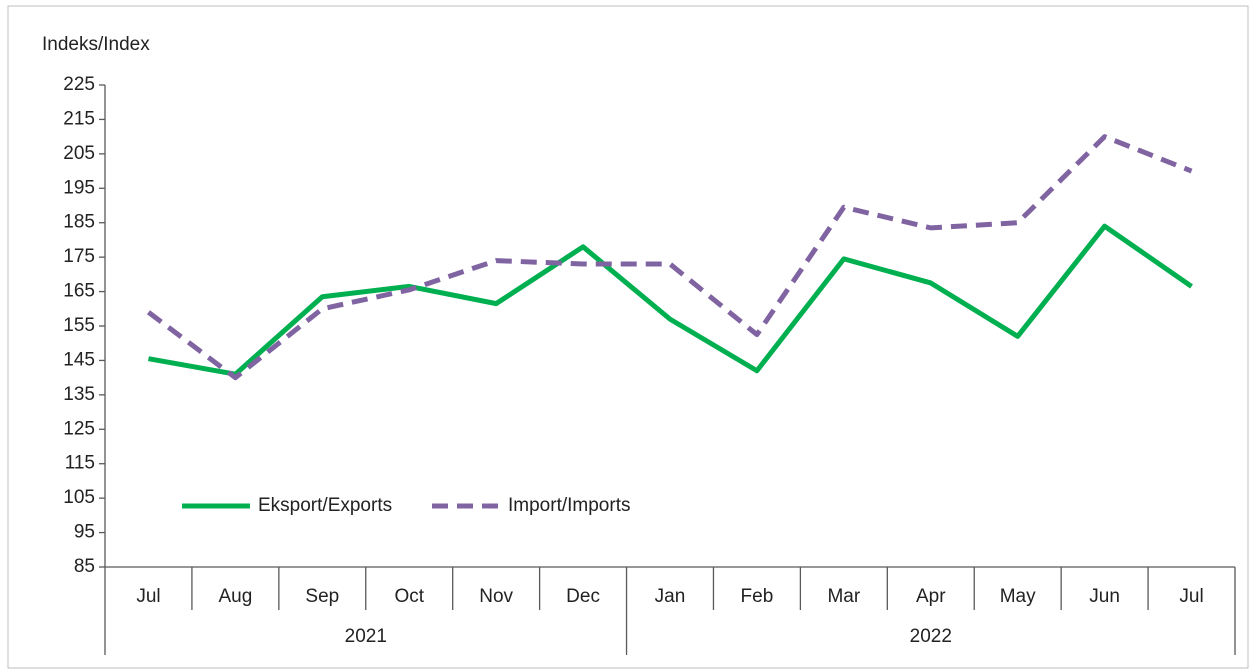 This screenshot has width=1252, height=670. I want to click on legend-label: Eksport/Exports, so click(325, 505).